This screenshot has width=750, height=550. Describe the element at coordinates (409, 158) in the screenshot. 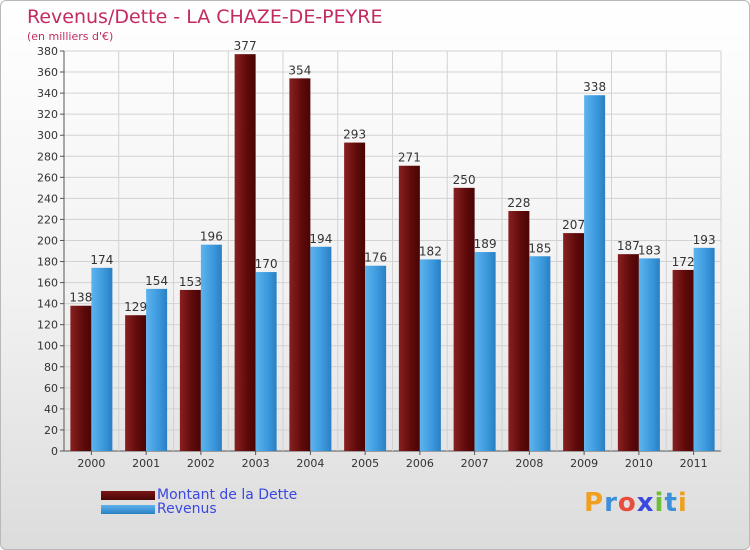

I see `data-label-dette: 271` at that location.